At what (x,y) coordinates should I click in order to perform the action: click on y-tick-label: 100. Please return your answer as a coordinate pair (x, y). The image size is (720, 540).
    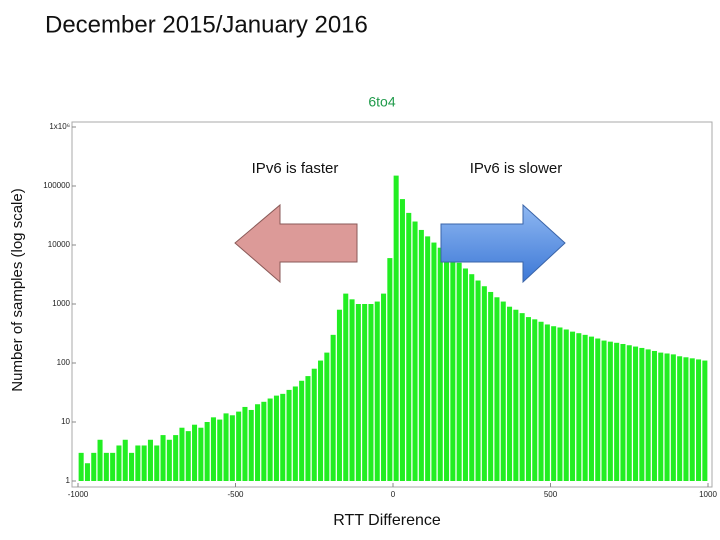
    Looking at the image, I should click on (64, 362).